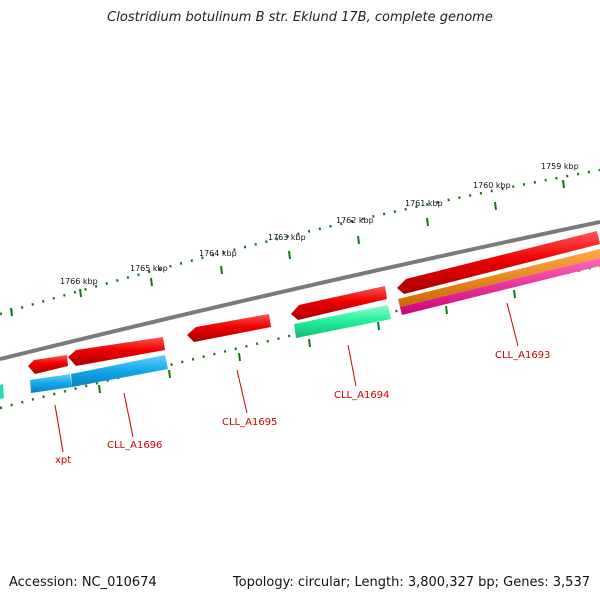 Image resolution: width=600 pixels, height=600 pixels. Describe the element at coordinates (229, 328) in the screenshot. I see `gene-arrow-cll-a1695` at that location.